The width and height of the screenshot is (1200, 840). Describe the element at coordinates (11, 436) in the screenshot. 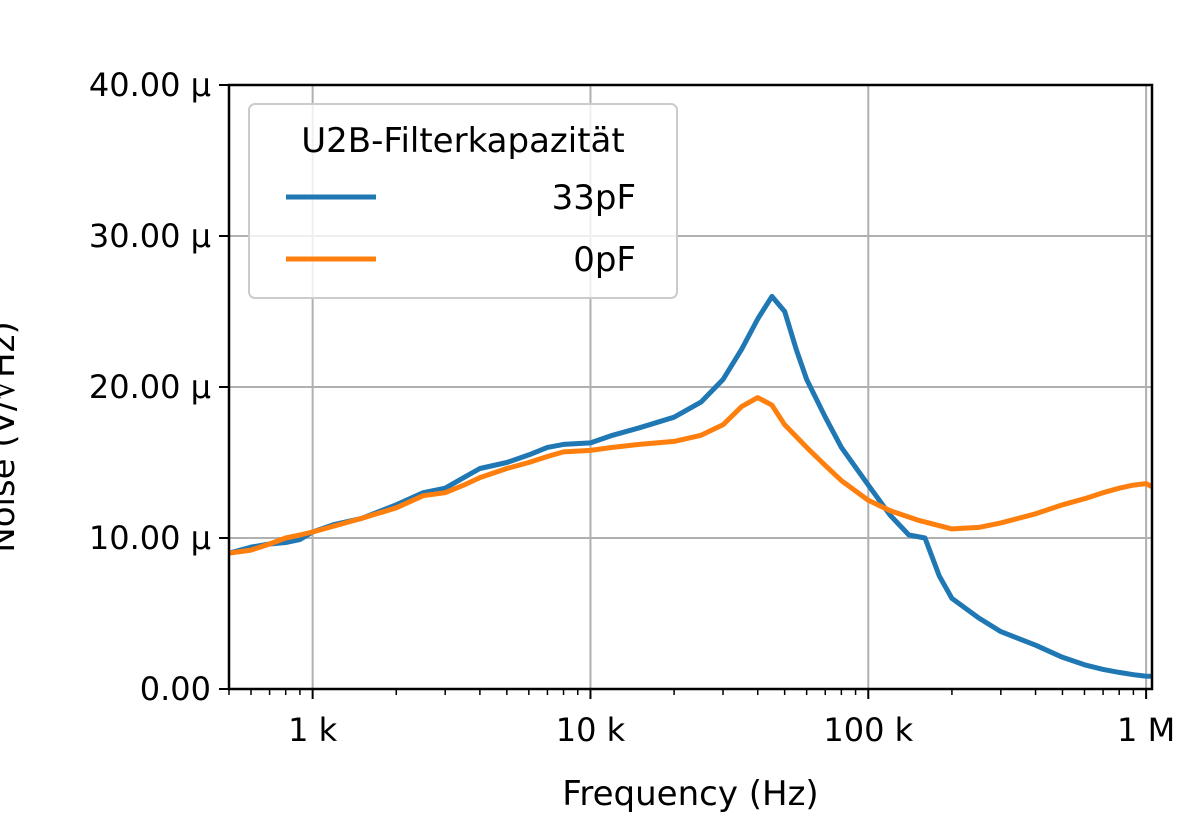

I see `y-axis-label: Noise (V/√Hz)` at that location.